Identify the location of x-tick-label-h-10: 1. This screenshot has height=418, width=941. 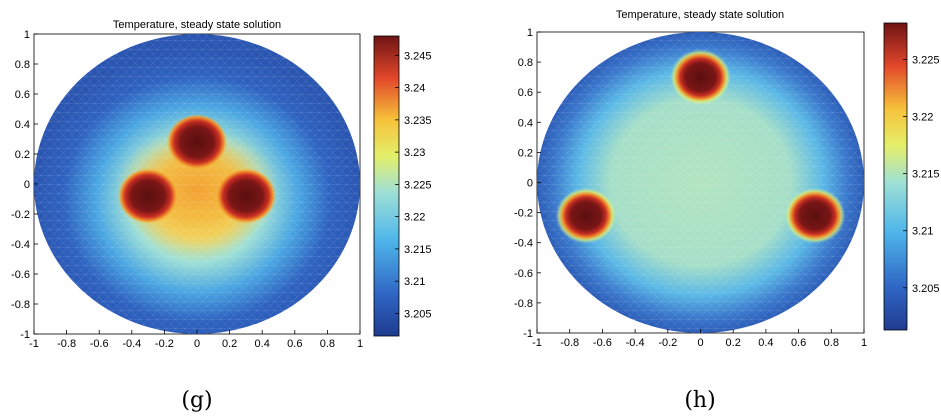
(864, 343).